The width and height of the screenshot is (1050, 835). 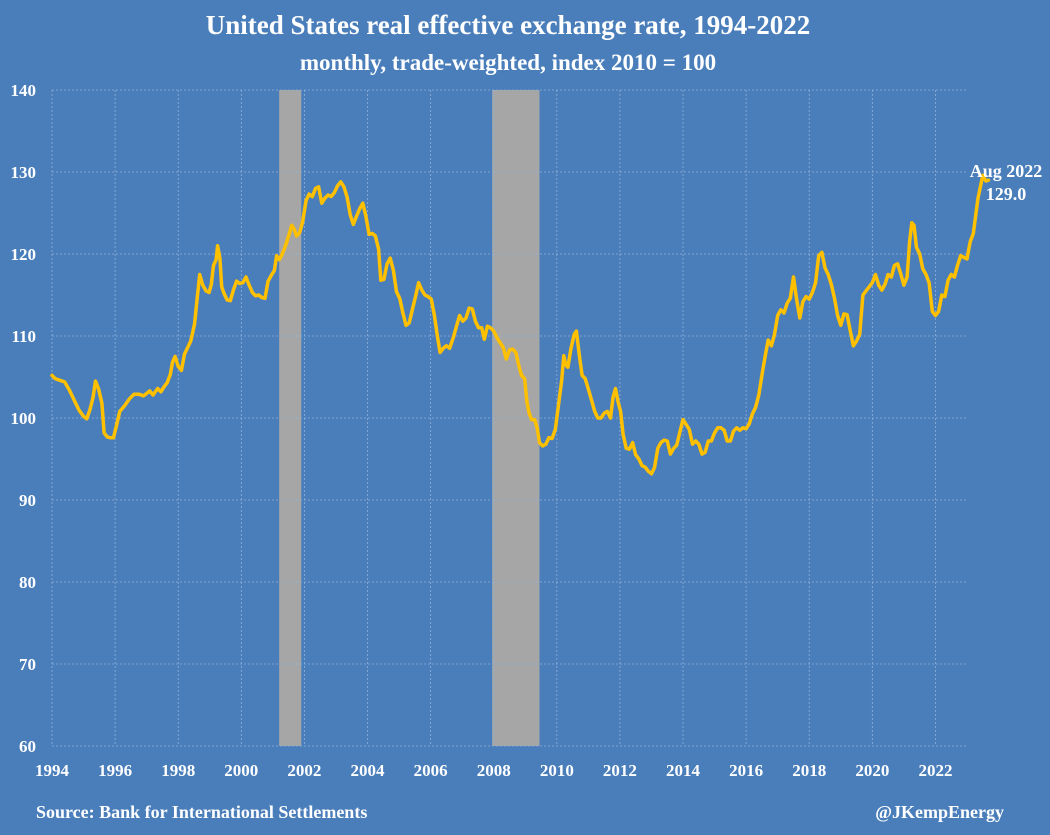 What do you see at coordinates (27, 500) in the screenshot?
I see `y-tick-label: 90` at bounding box center [27, 500].